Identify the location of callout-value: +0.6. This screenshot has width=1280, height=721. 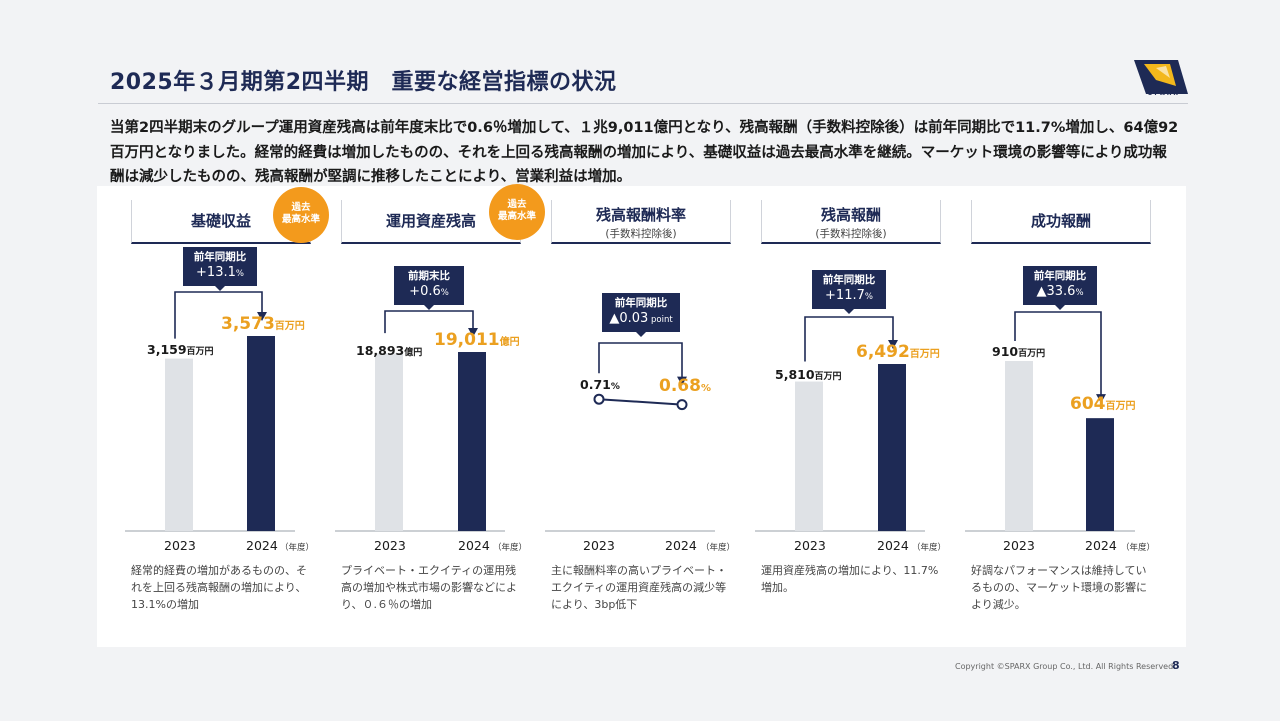
(425, 291).